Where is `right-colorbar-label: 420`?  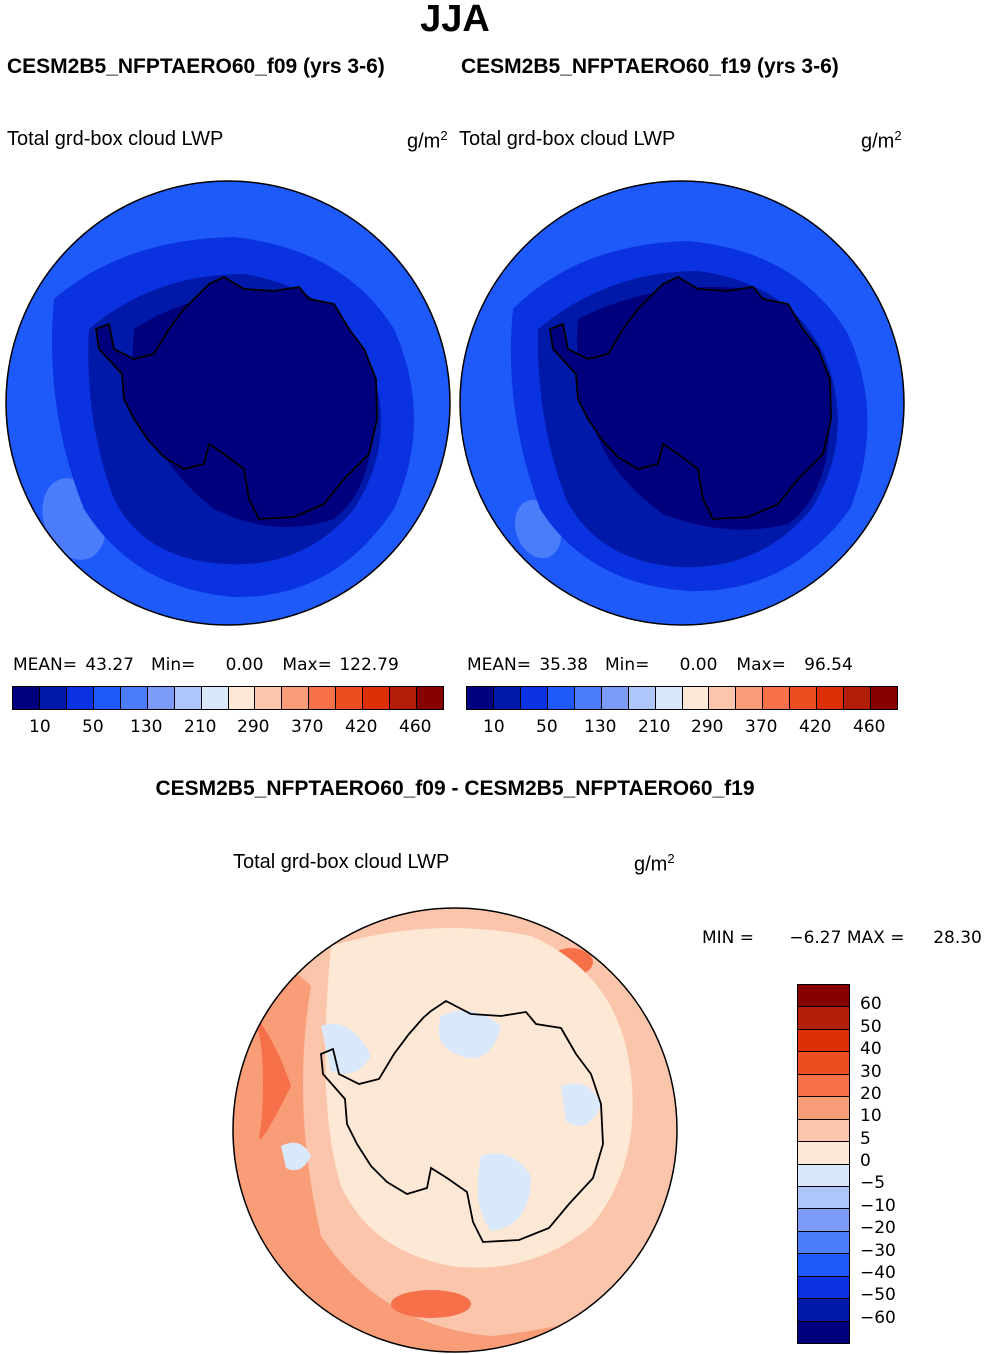 right-colorbar-label: 420 is located at coordinates (815, 727).